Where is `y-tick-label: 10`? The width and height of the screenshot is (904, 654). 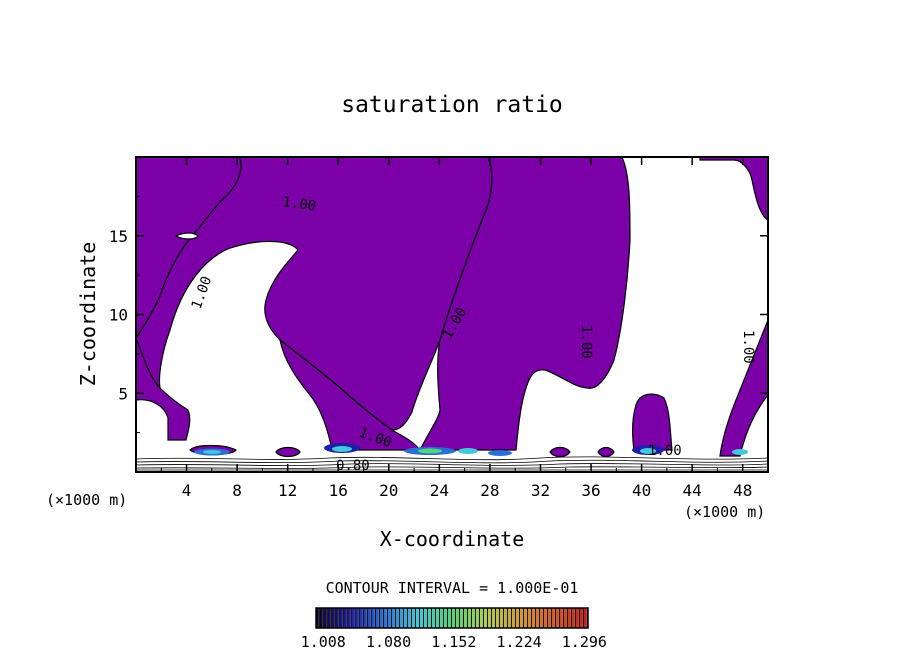
y-tick-label: 10 is located at coordinates (118, 315).